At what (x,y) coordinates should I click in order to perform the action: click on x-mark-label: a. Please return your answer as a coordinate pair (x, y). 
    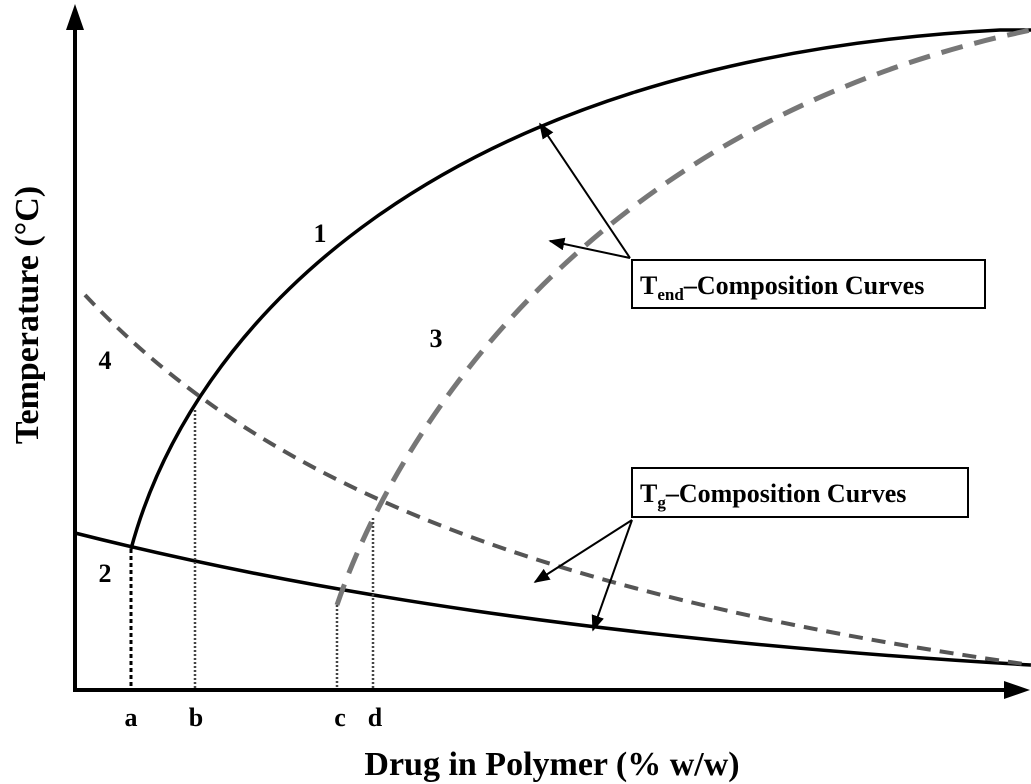
    Looking at the image, I should click on (131, 717).